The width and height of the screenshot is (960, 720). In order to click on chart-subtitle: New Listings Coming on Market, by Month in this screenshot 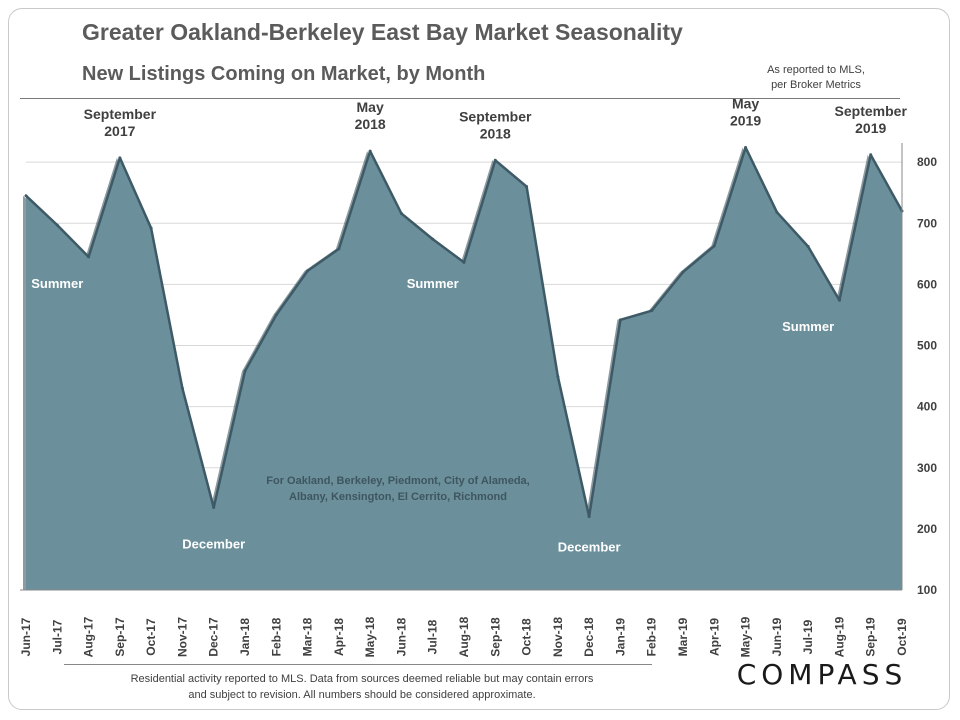, I will do `click(284, 74)`.